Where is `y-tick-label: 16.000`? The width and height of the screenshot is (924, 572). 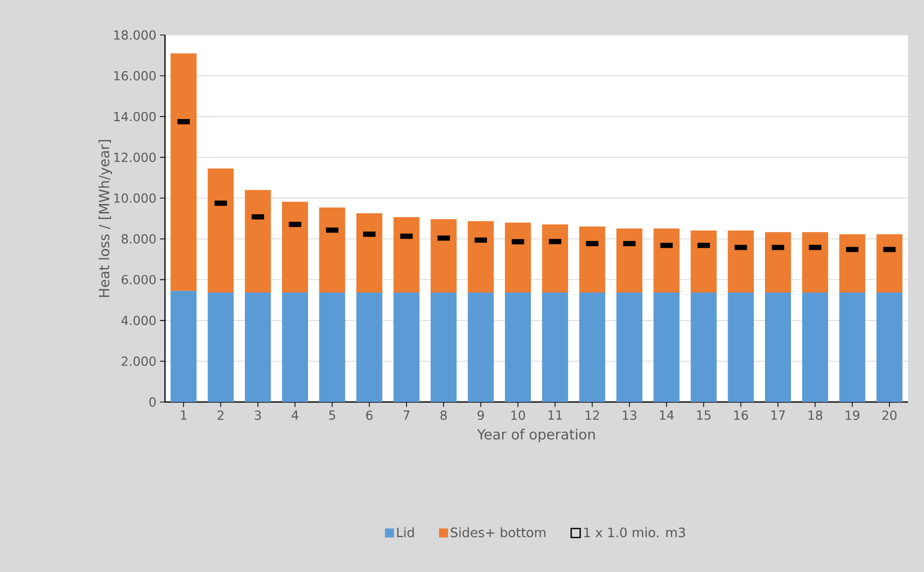 y-tick-label: 16.000 is located at coordinates (135, 75).